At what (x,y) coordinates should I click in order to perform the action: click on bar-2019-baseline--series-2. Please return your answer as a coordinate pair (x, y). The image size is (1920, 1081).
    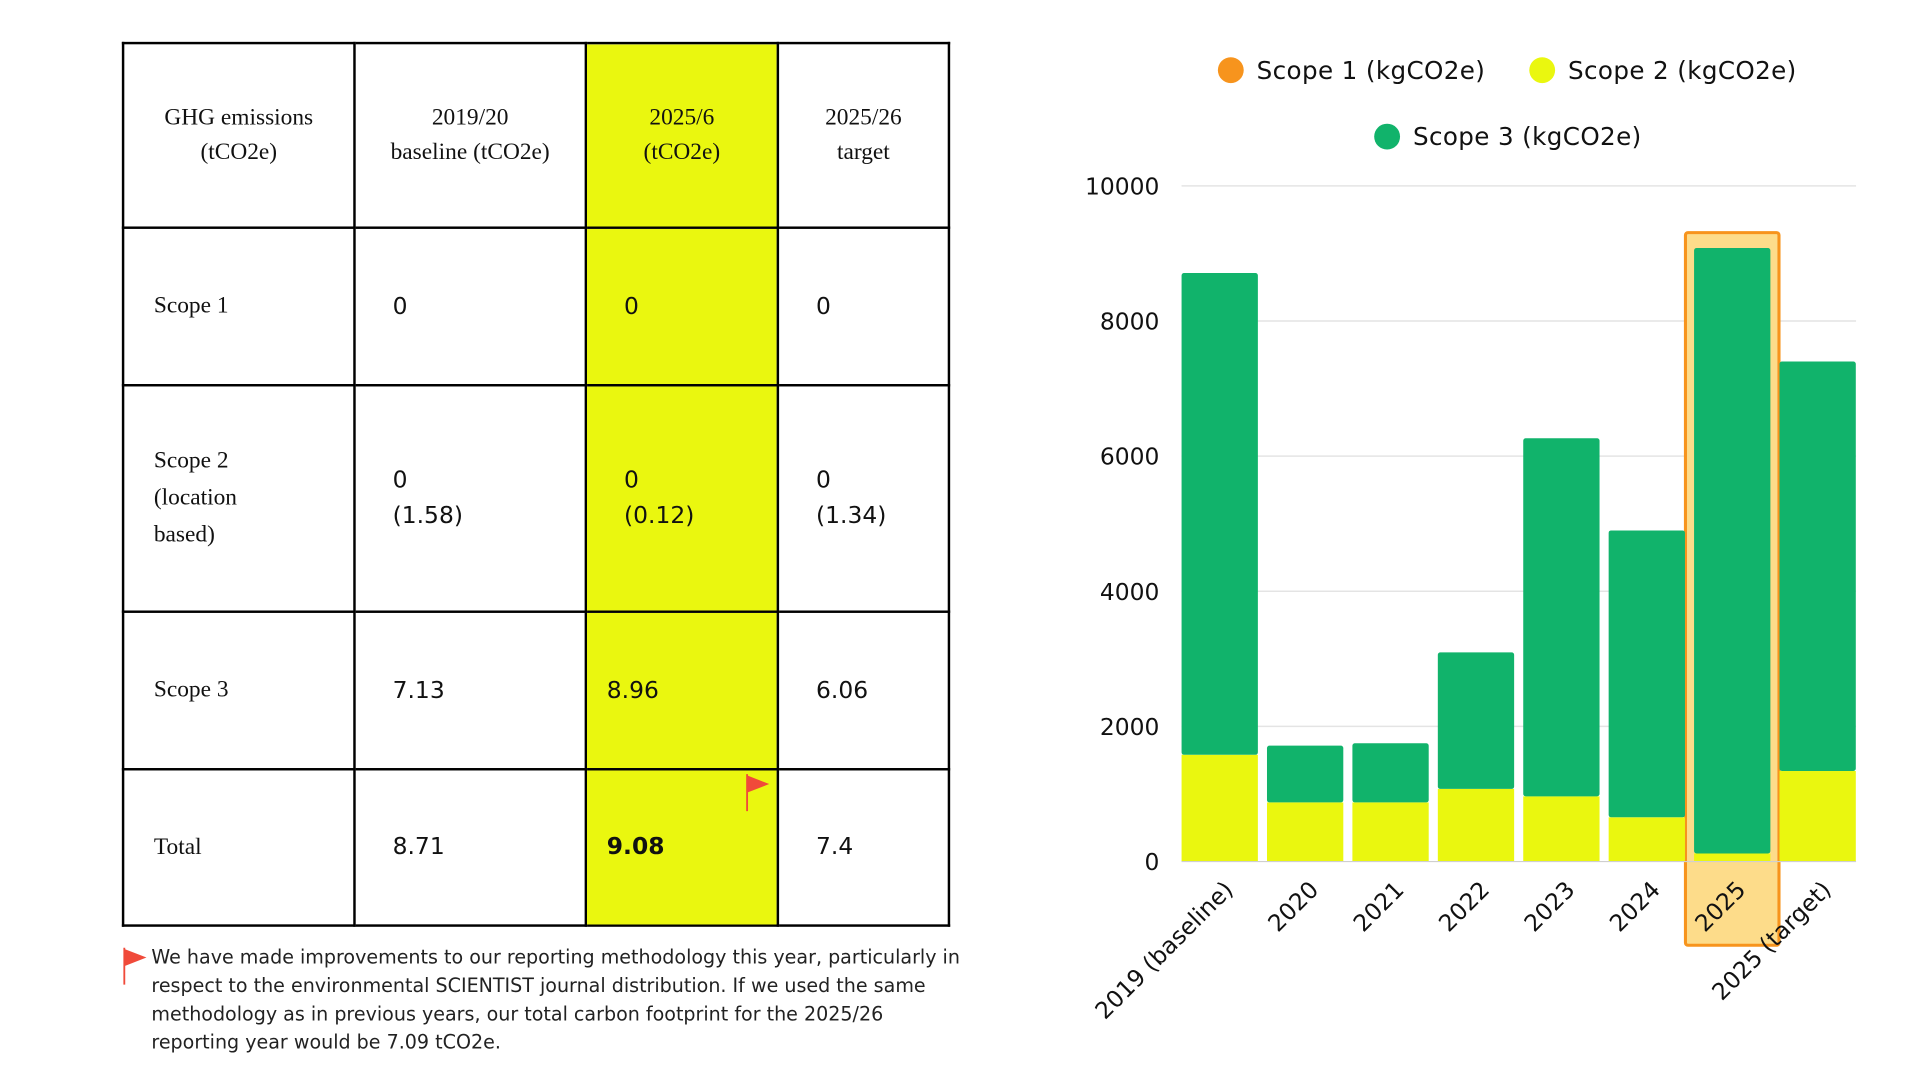
    Looking at the image, I should click on (1219, 808).